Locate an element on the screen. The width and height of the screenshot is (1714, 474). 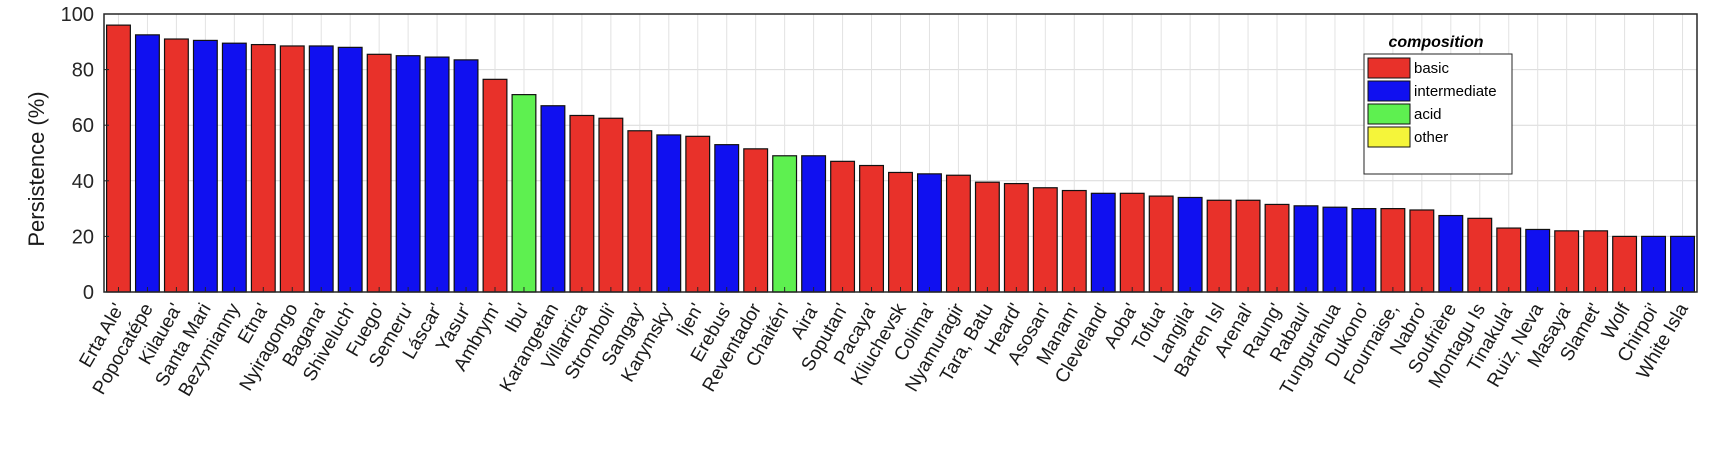
y-tick-label: 20 is located at coordinates (83, 237).